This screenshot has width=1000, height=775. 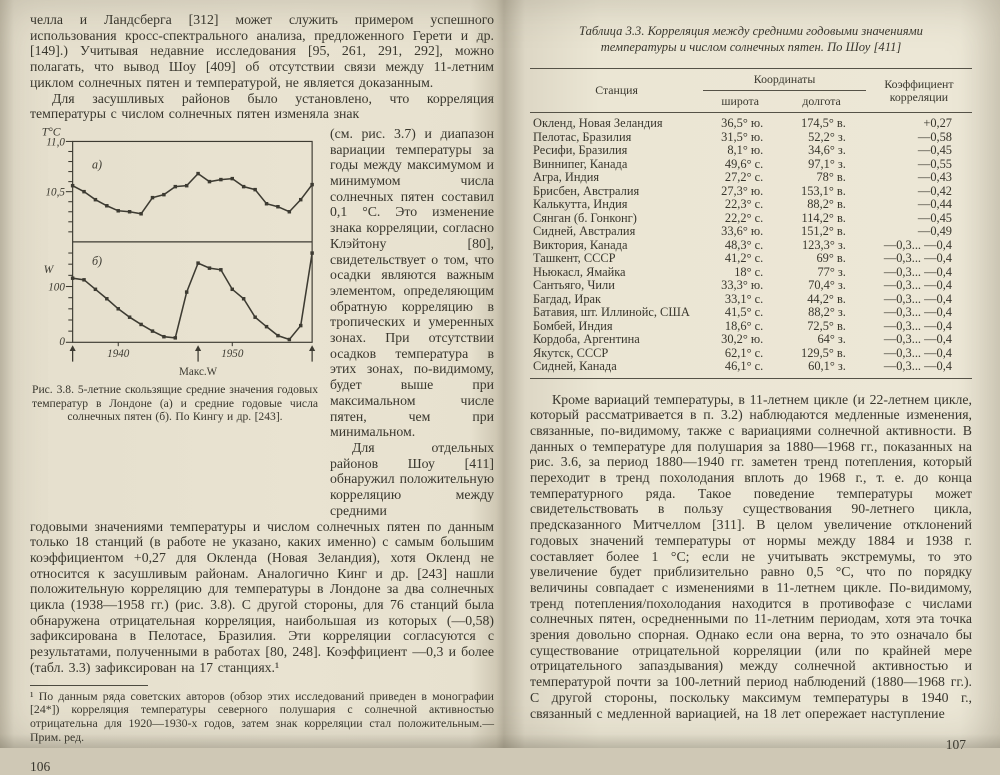 I want to click on table-row: Брисбен, Австралия 27,3° ю. 153,1° в. —0,42, so click(x=751, y=191).